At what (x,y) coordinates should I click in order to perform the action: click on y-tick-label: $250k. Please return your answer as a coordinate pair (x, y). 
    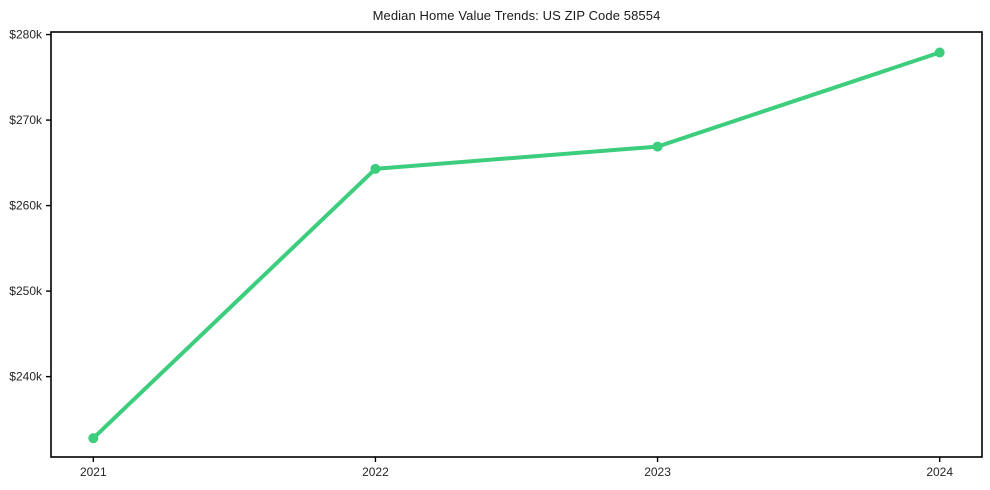
    Looking at the image, I should click on (26, 291).